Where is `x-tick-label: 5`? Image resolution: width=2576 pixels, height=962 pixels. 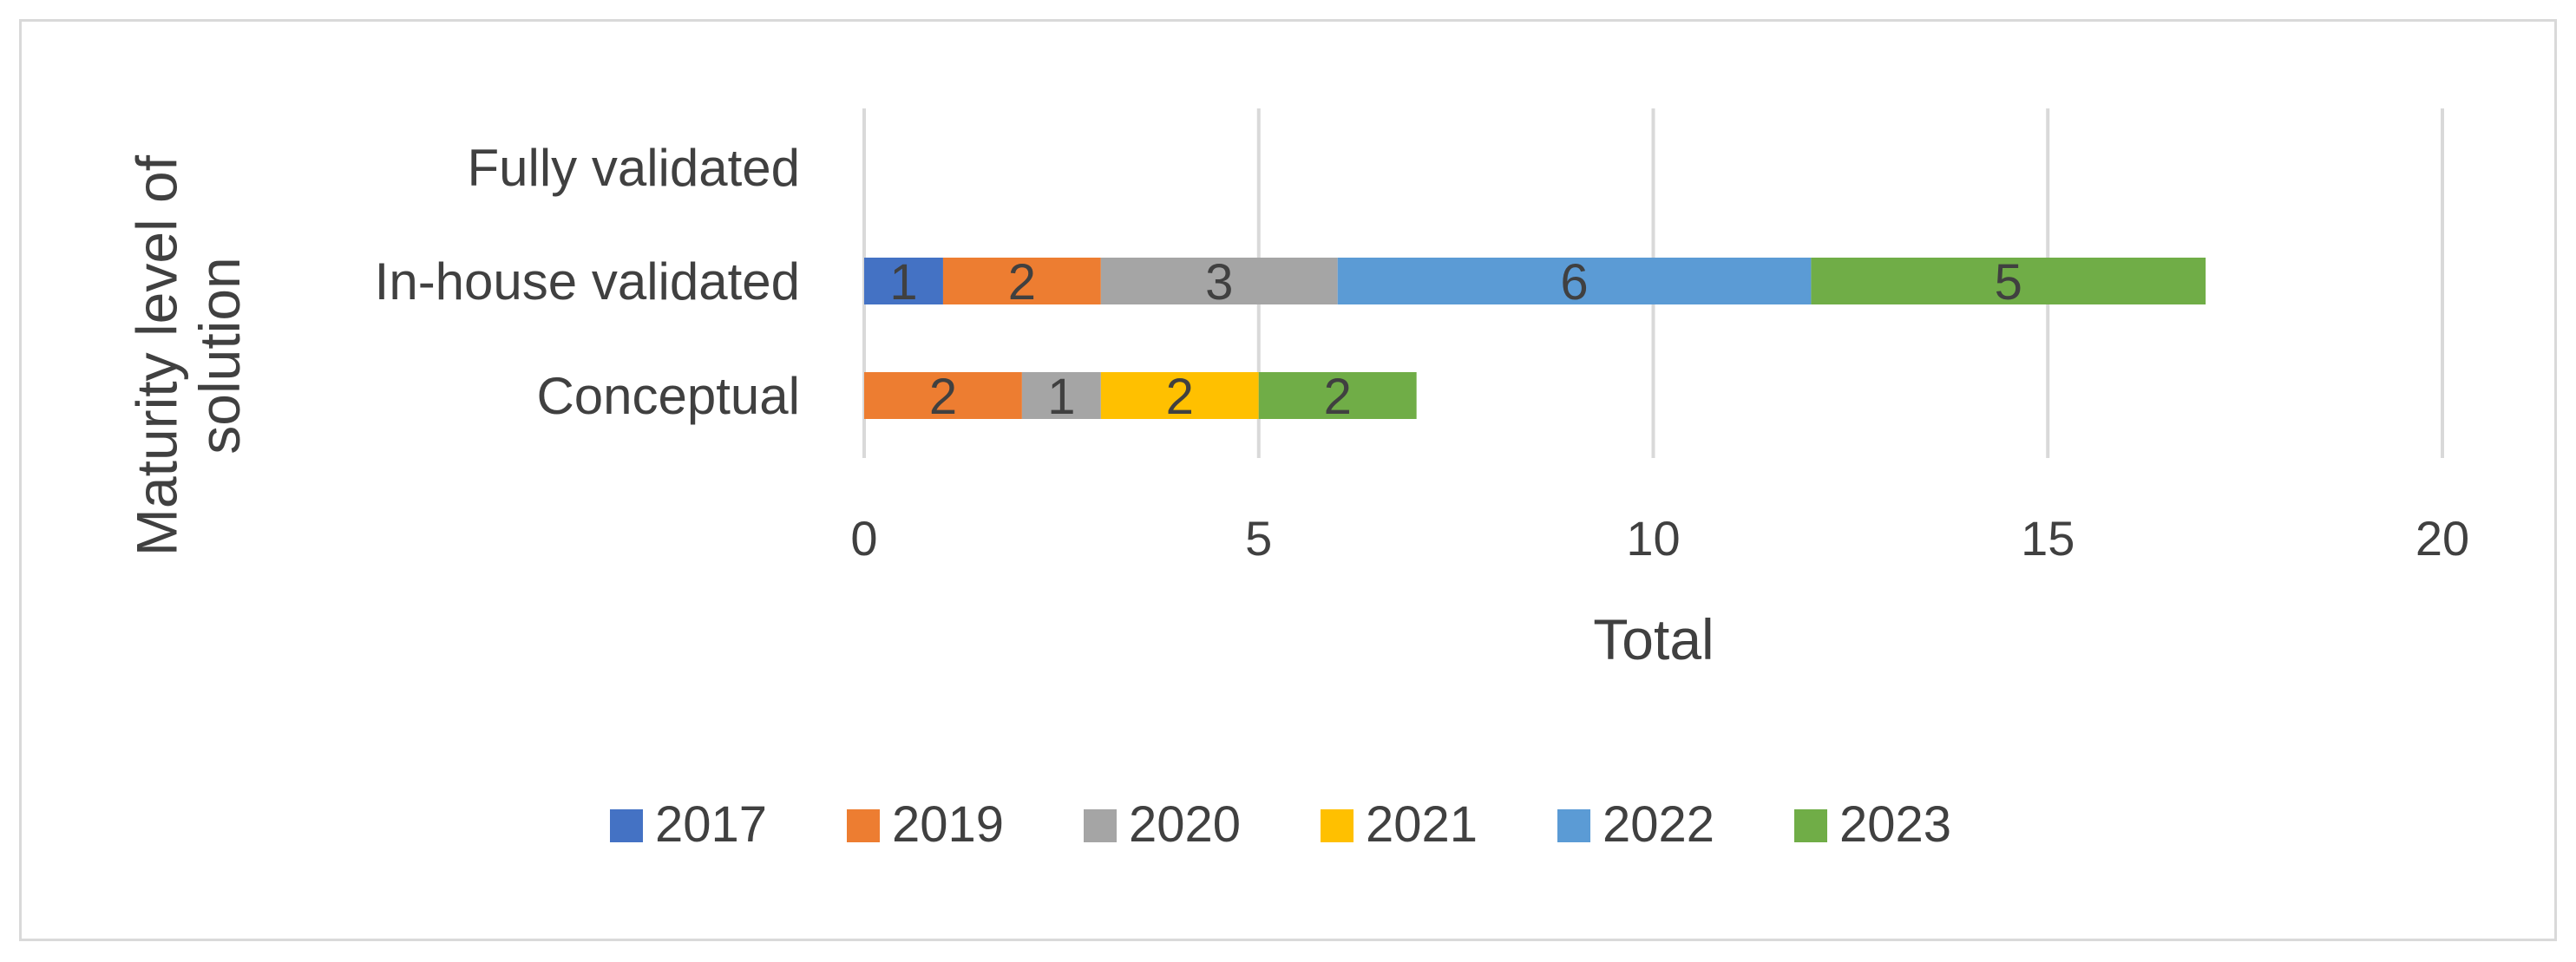
x-tick-label: 5 is located at coordinates (1258, 538).